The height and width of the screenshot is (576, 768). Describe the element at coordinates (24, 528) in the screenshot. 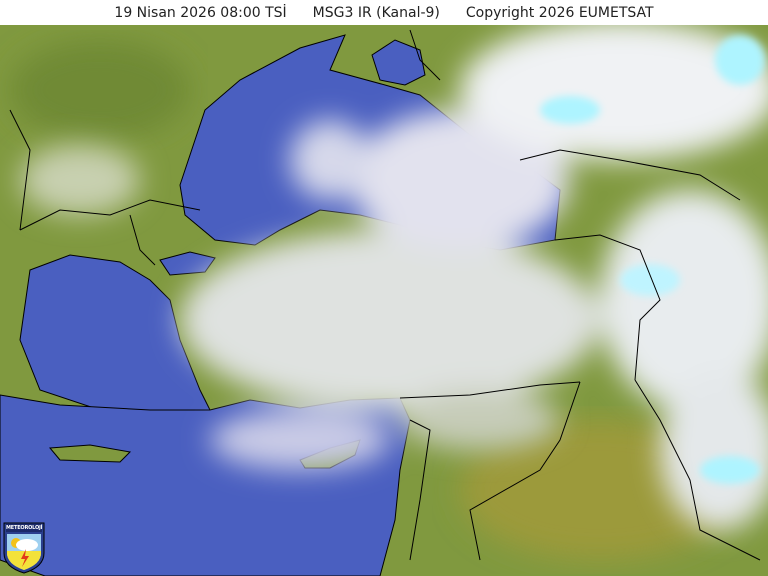

I see `logo-text: METEOROLOJİ` at that location.